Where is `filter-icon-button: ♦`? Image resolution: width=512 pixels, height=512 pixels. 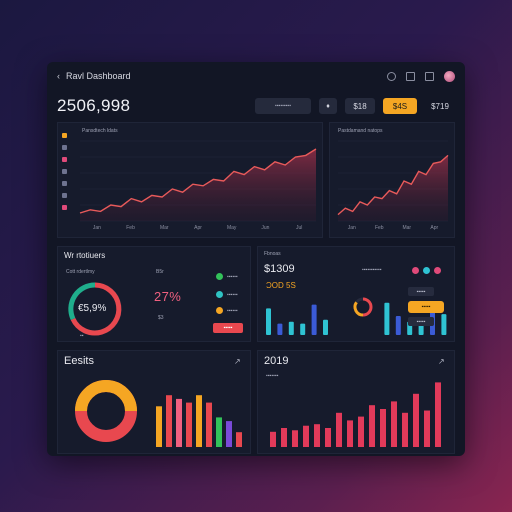
filter-icon-button: ♦ is located at coordinates (328, 106).